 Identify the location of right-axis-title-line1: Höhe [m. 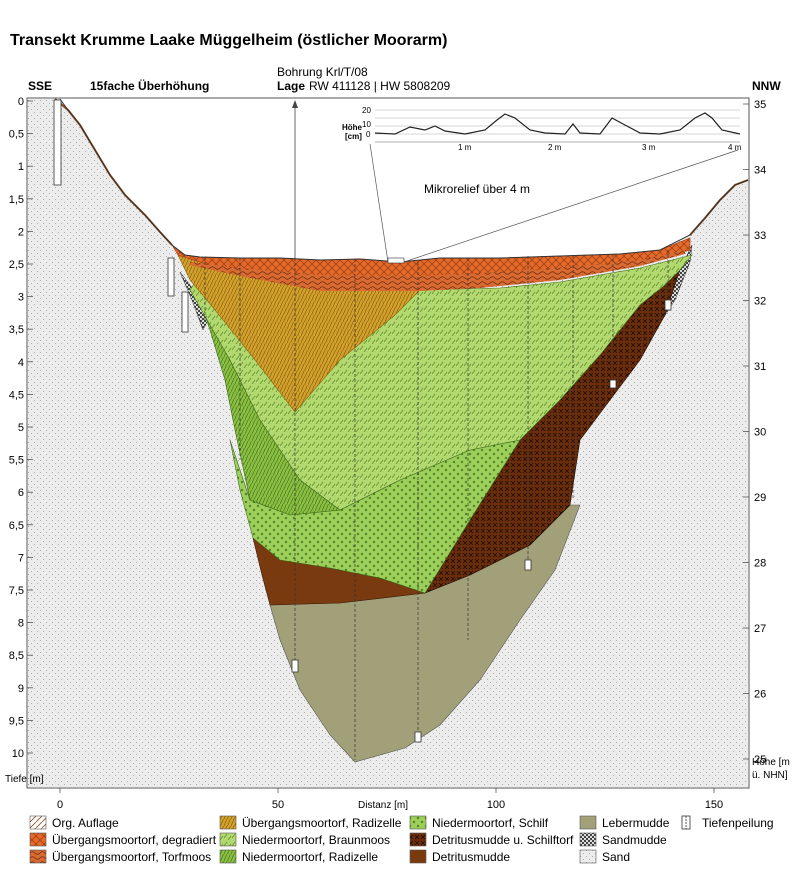
(771, 762).